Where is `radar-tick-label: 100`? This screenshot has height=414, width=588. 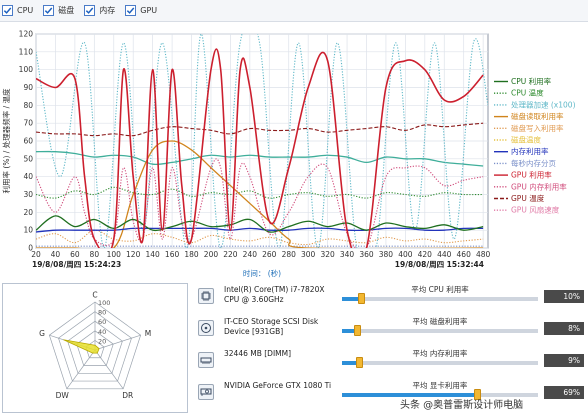
radar-tick-label: 100 is located at coordinates (104, 303).